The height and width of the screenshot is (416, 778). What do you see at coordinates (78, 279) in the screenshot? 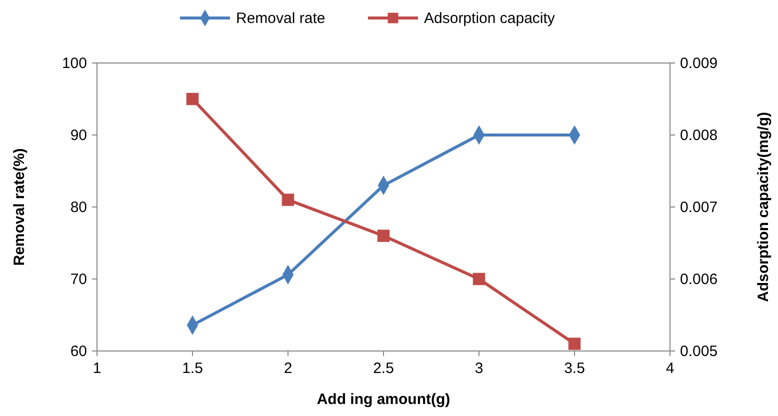
I see `y-tick-label: 70` at bounding box center [78, 279].